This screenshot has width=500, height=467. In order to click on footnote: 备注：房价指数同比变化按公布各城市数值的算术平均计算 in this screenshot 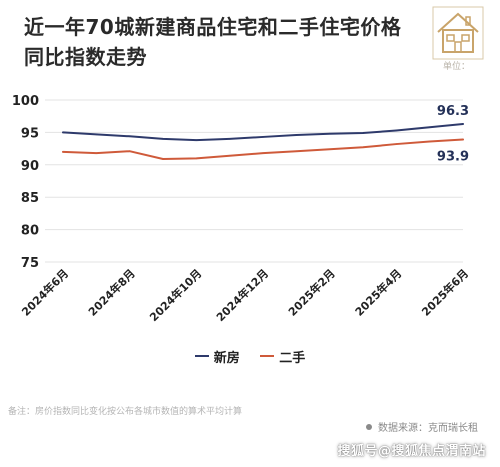, I will do `click(125, 412)`.